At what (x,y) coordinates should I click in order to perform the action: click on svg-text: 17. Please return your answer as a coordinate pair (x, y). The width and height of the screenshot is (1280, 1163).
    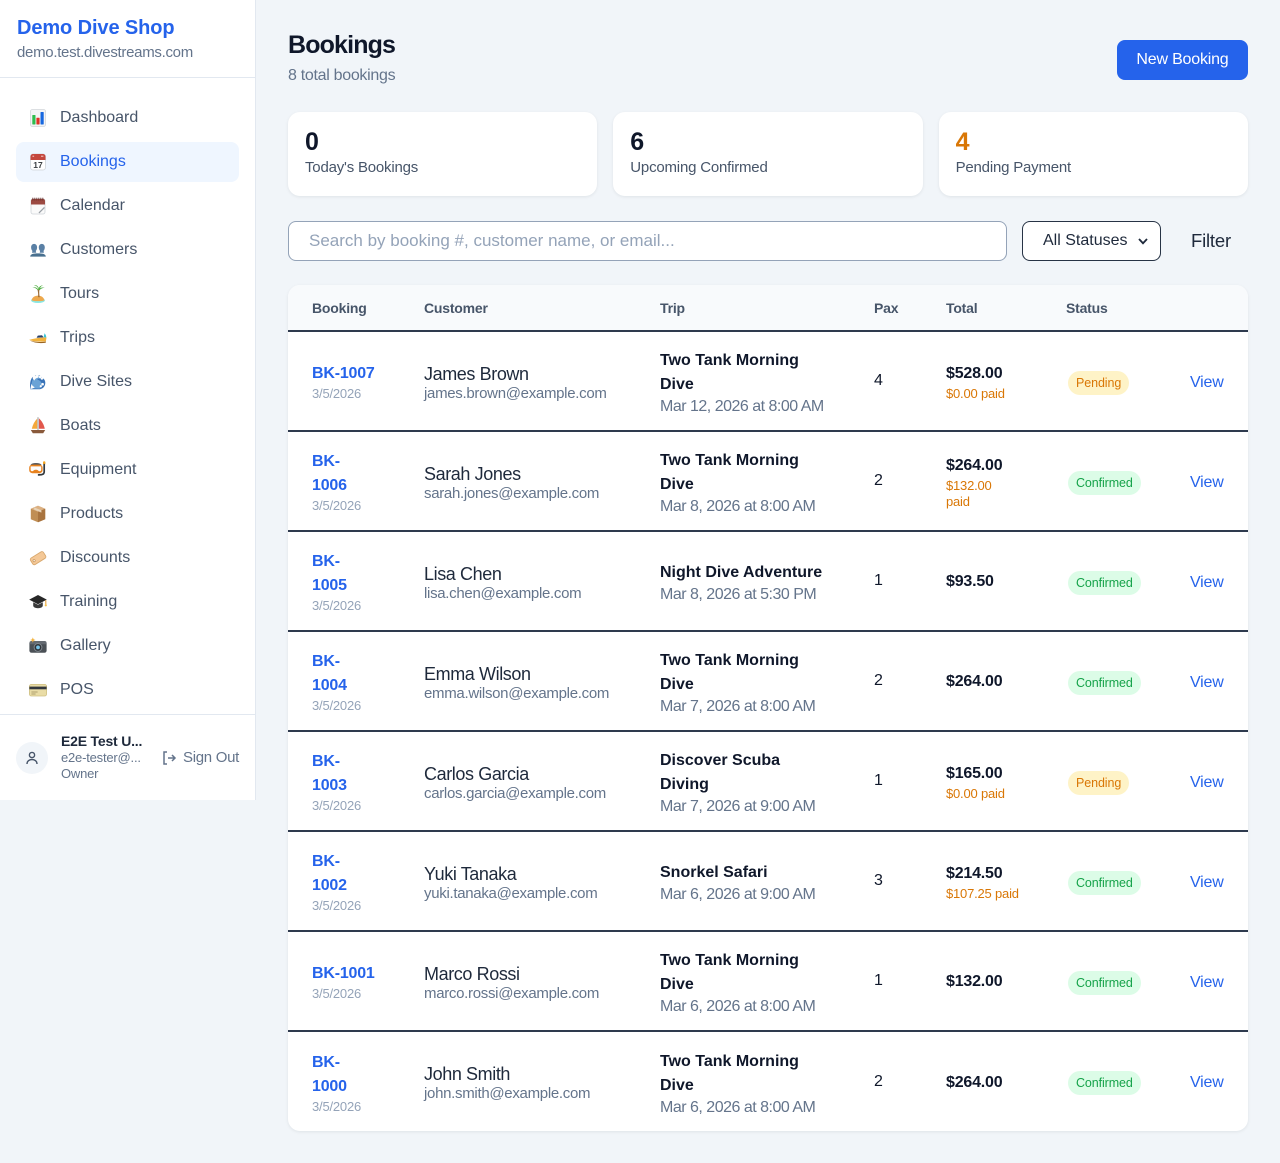
    Looking at the image, I should click on (38, 165).